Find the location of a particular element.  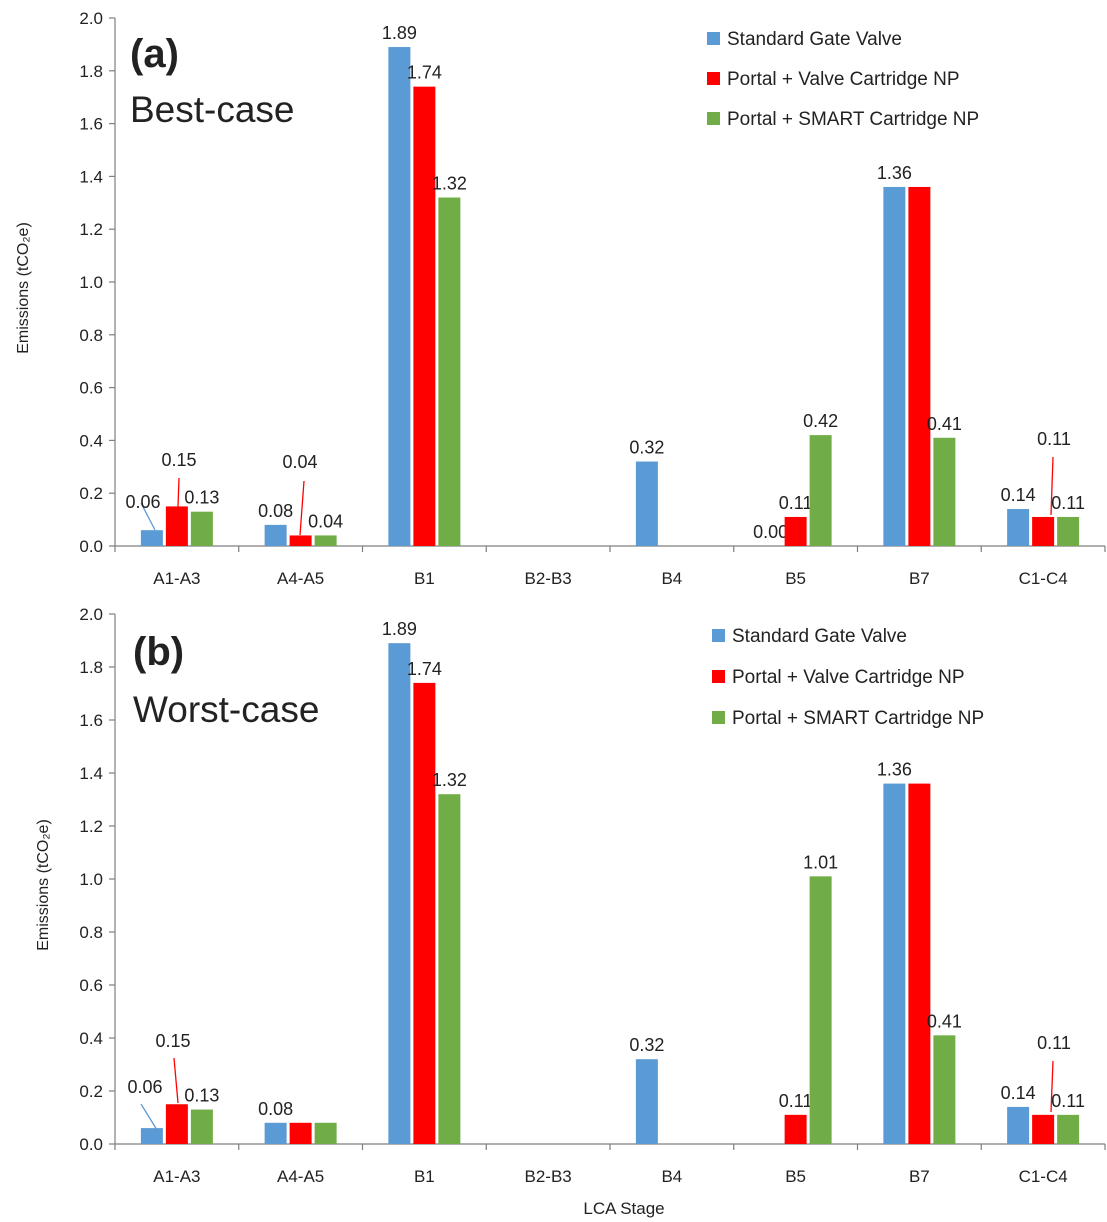

y-tick-label: 1.2 is located at coordinates (91, 229).